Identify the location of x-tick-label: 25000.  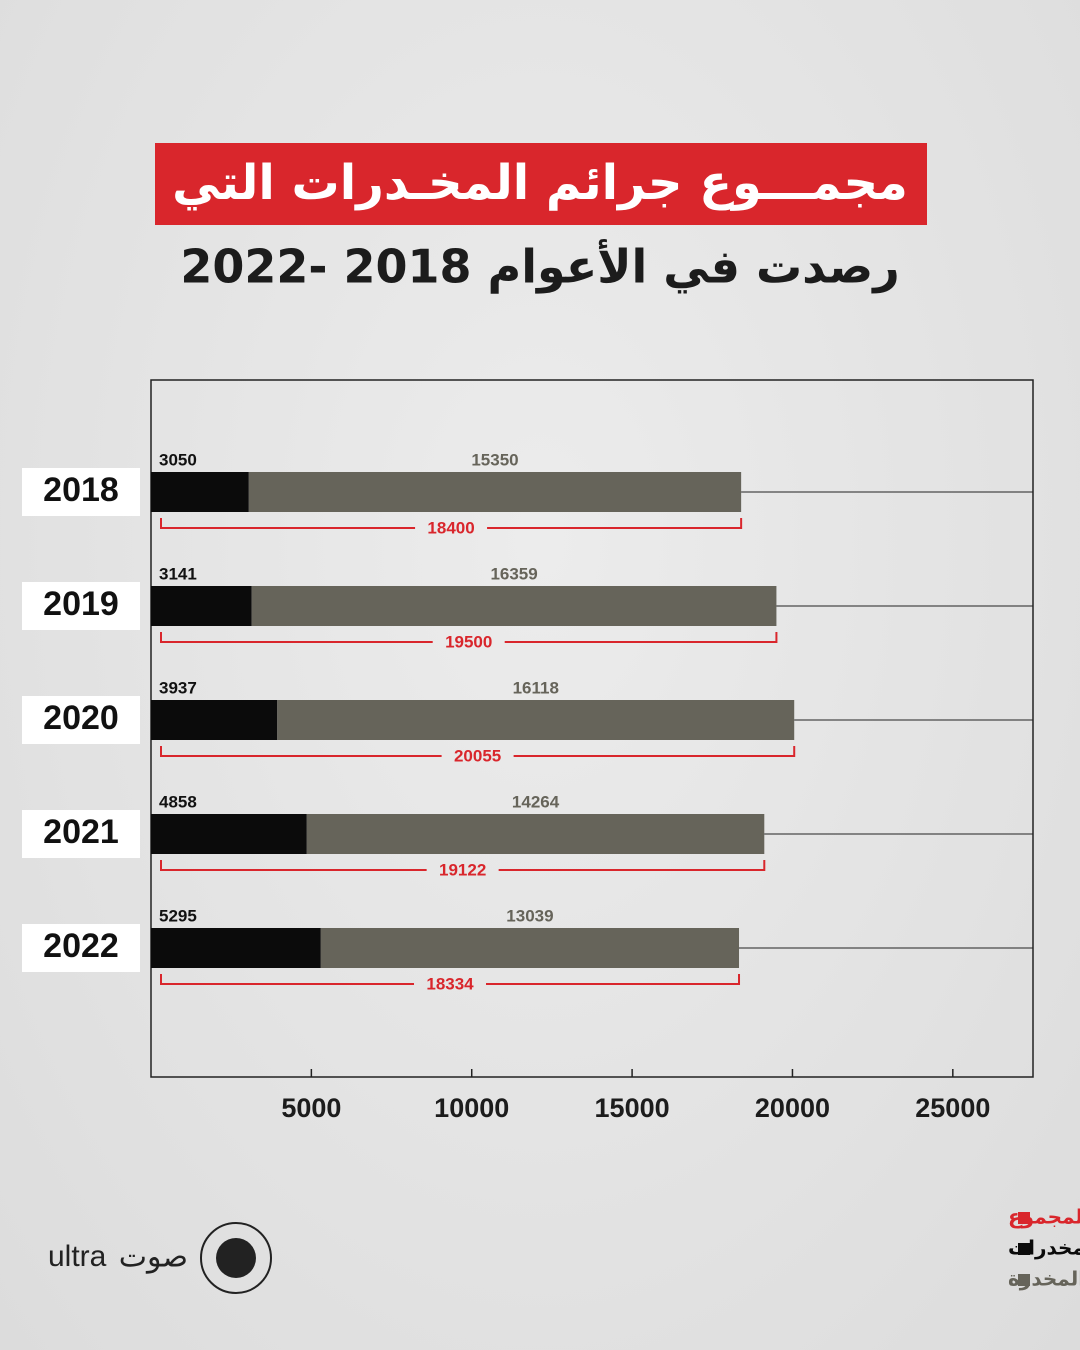
(952, 1108).